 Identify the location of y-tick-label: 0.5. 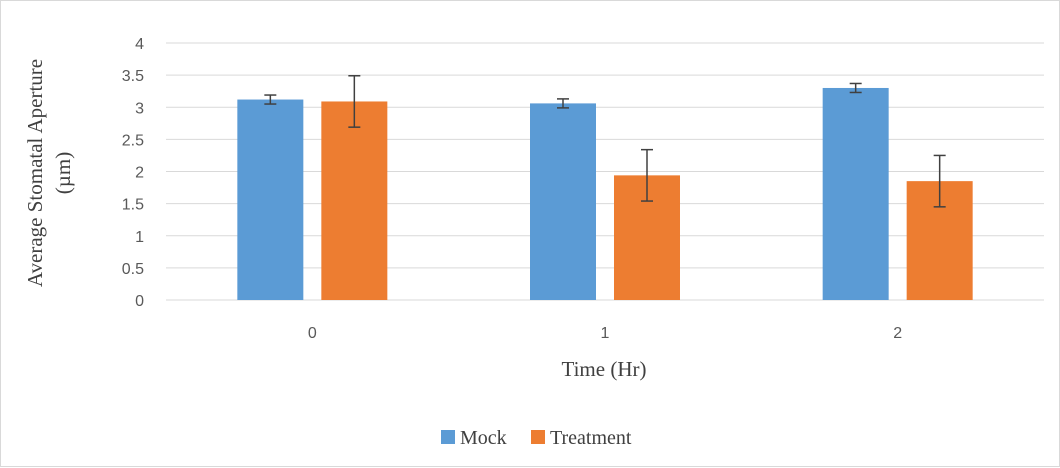
(133, 269).